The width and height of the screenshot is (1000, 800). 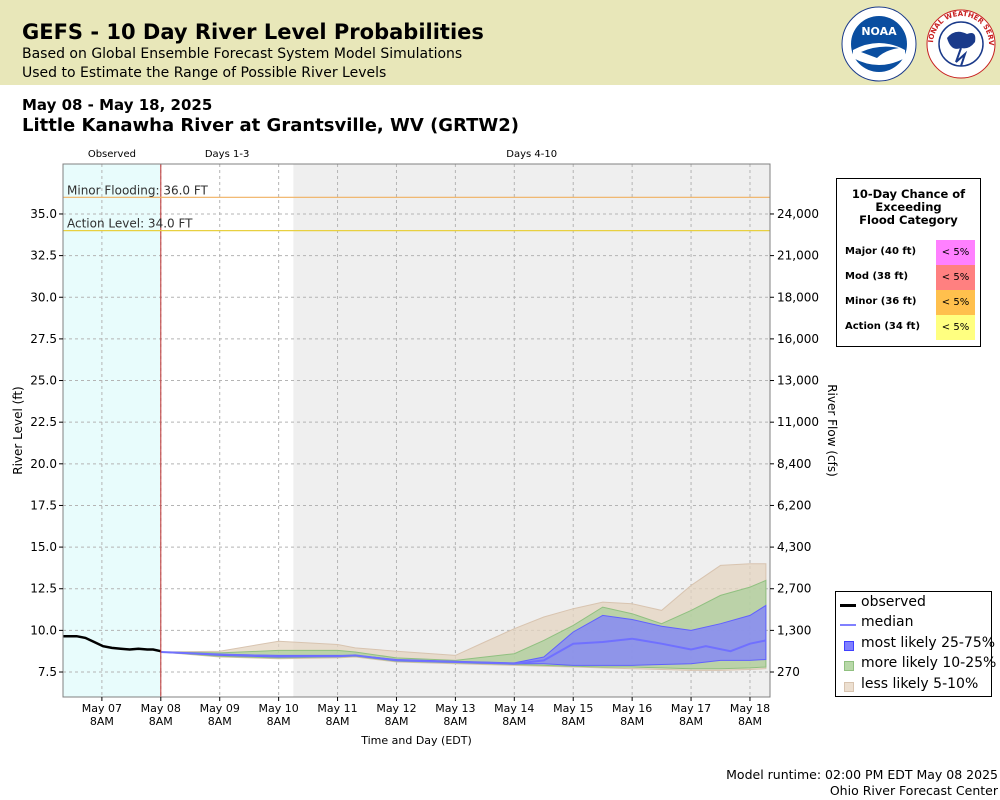 What do you see at coordinates (463, 651) in the screenshot?
I see `median-line` at bounding box center [463, 651].